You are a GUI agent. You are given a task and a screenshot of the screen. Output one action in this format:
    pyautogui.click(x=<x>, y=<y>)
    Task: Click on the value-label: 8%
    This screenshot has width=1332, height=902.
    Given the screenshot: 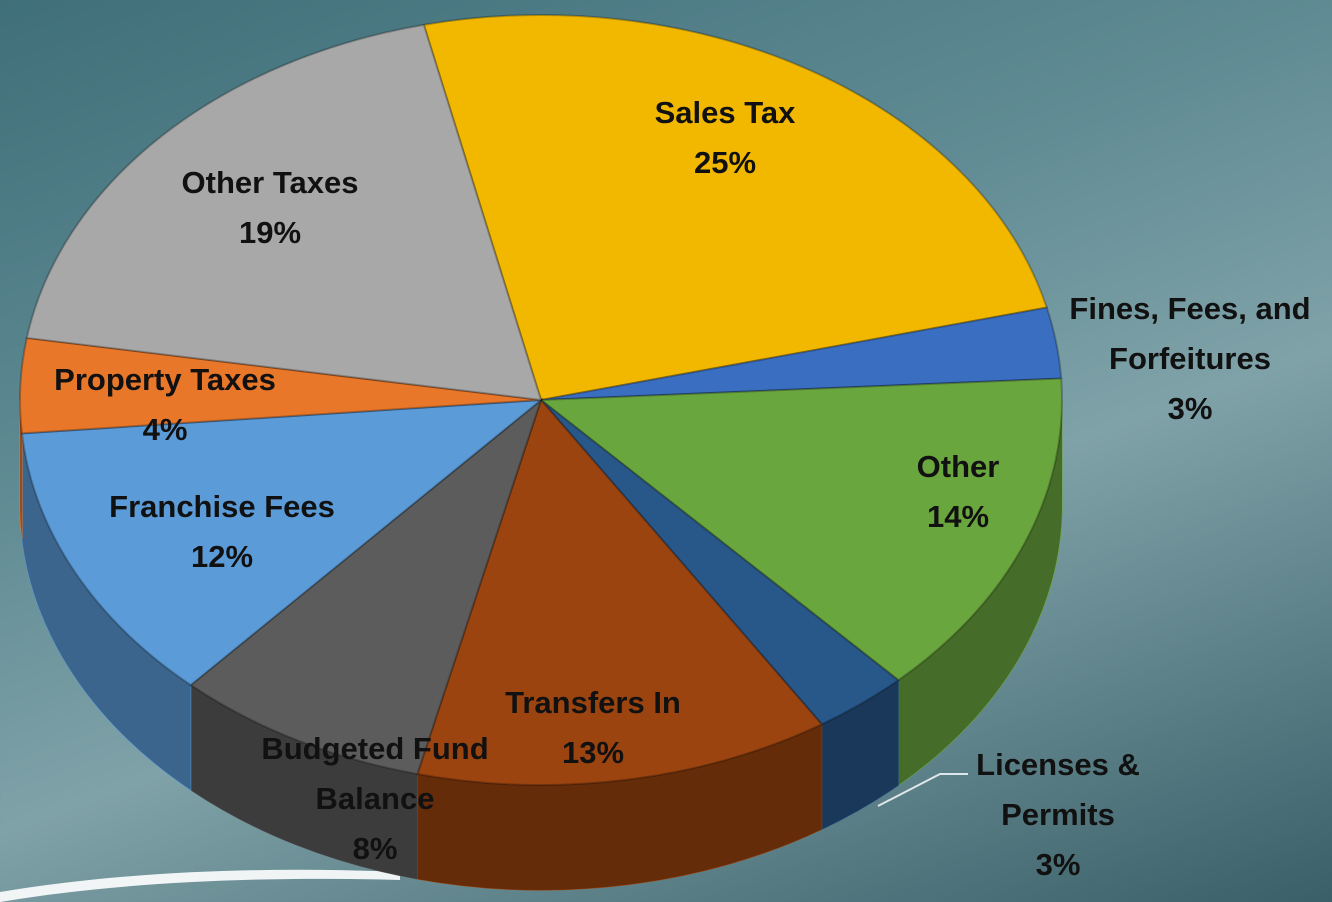 What is the action you would take?
    pyautogui.click(x=375, y=848)
    